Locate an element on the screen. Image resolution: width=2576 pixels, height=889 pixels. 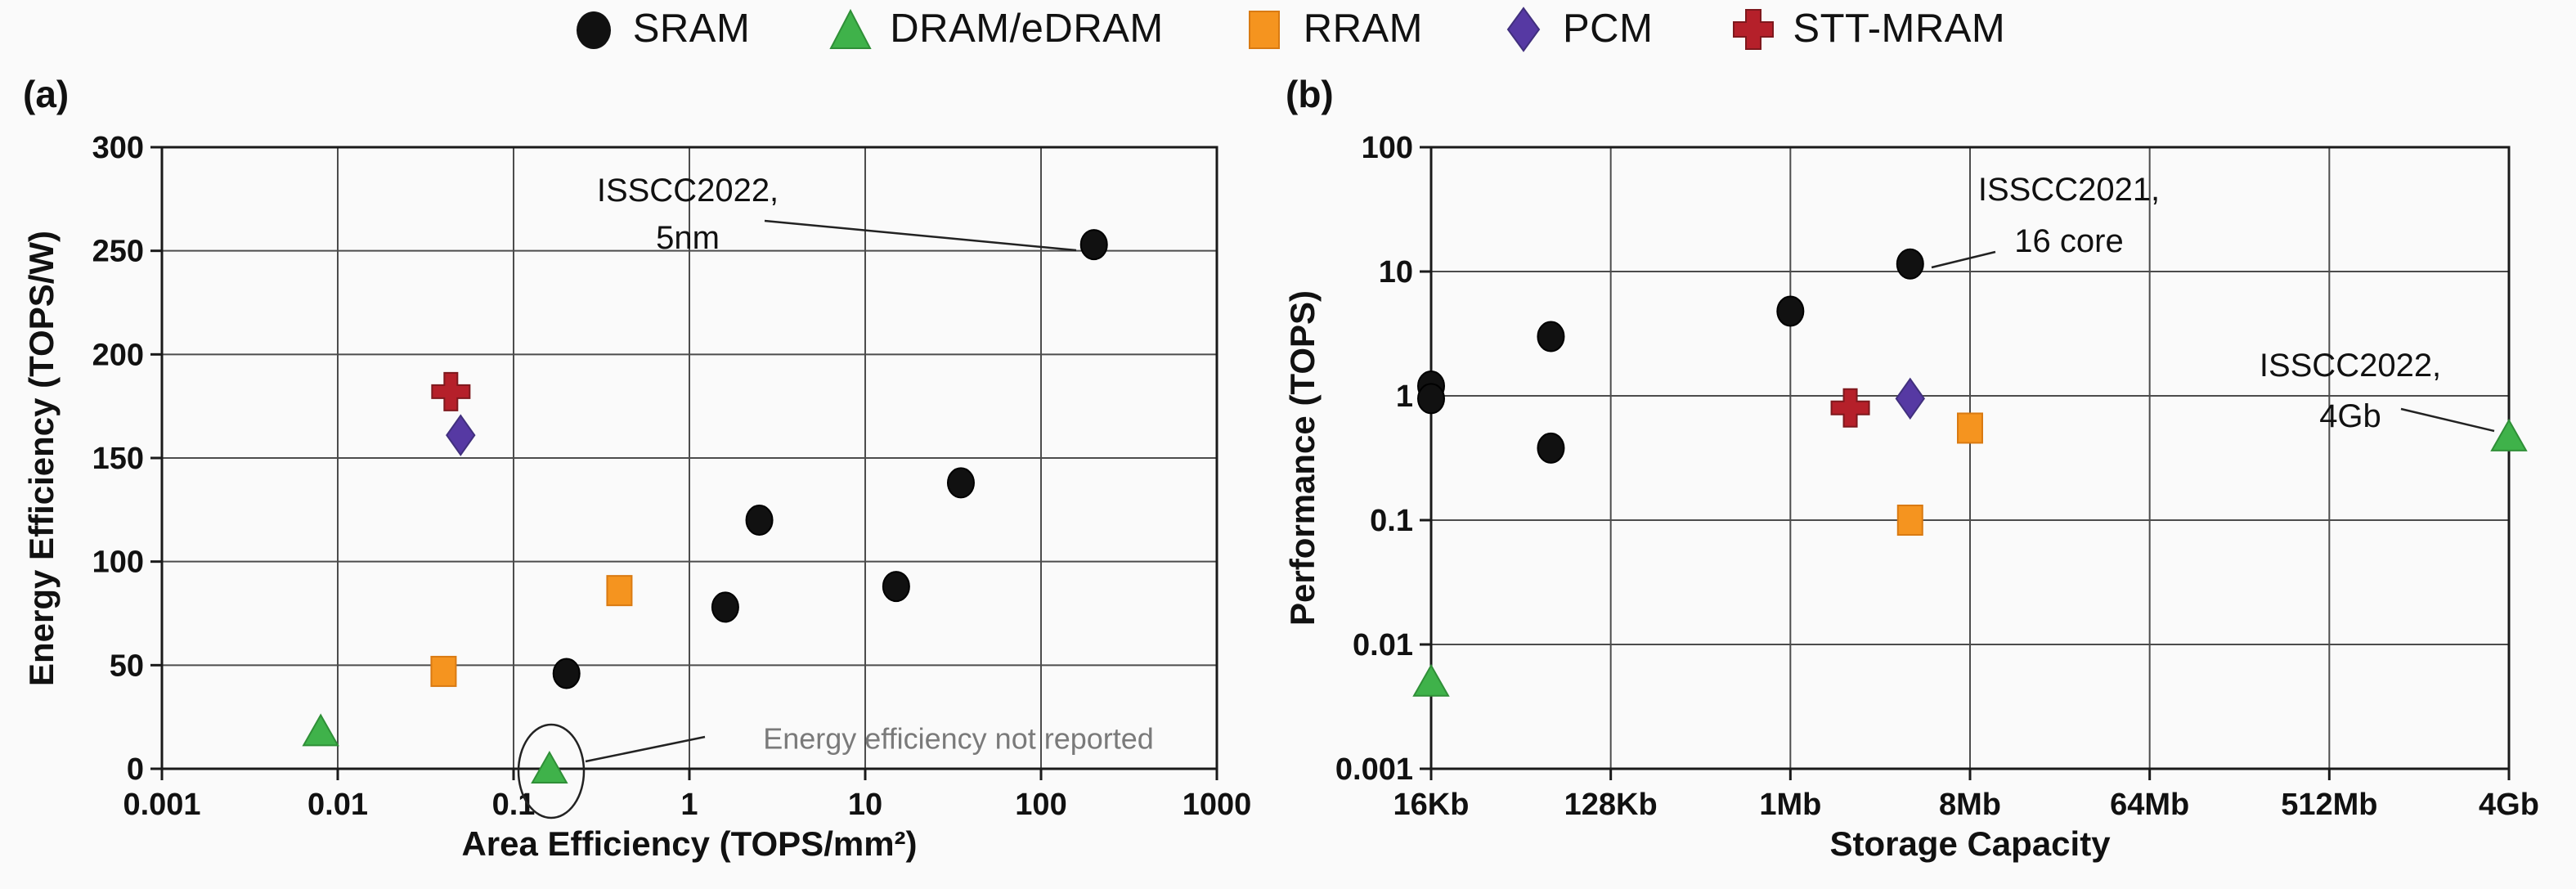
y-tick-label: 1 is located at coordinates (1404, 396).